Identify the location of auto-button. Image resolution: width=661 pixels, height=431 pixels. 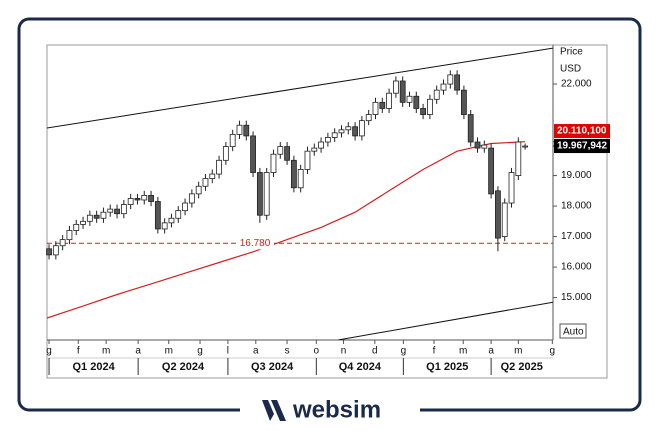
(573, 331).